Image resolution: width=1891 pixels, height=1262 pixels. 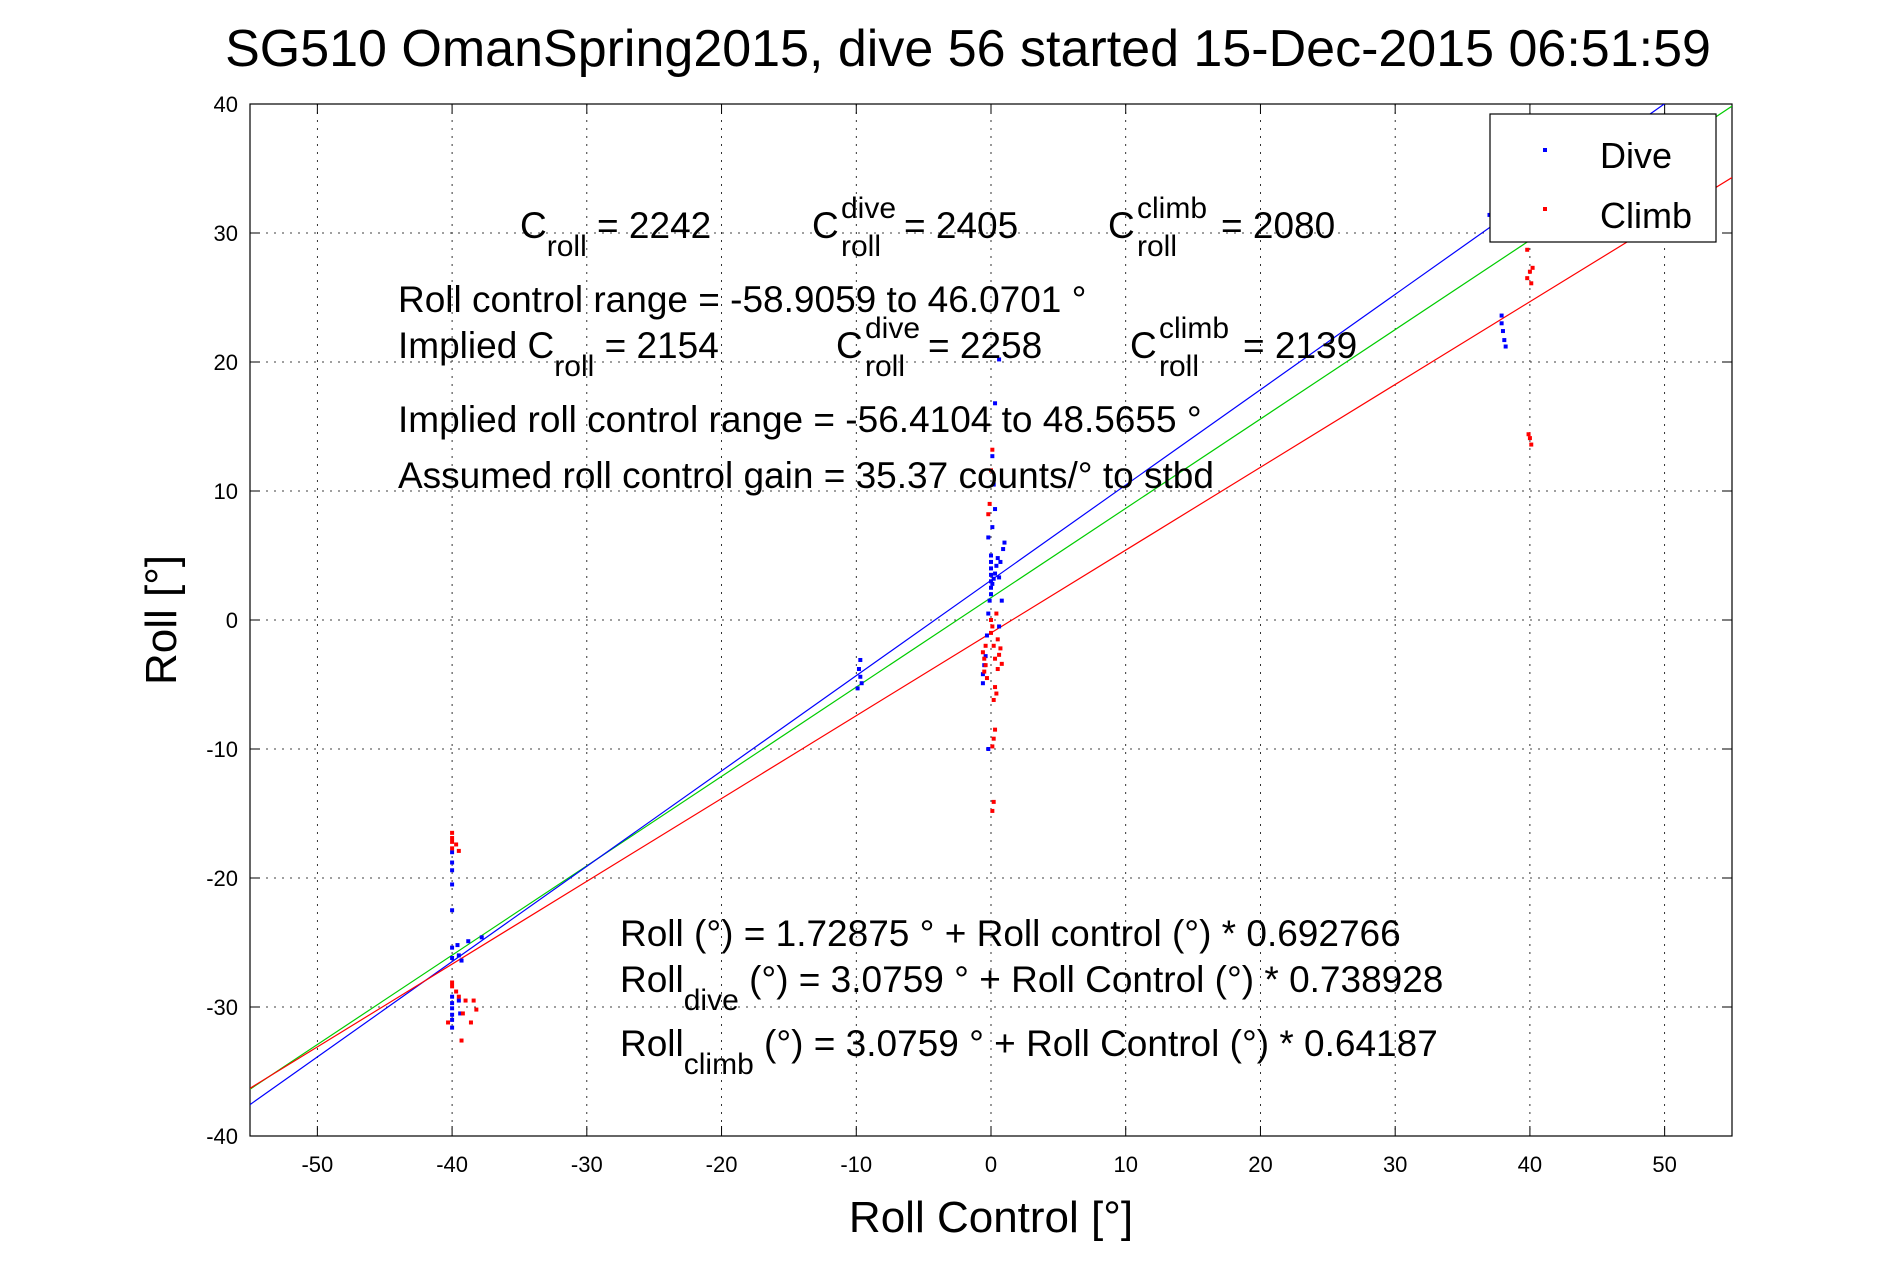 I want to click on implied-c-roll-climb-subscript: roll, so click(x=1179, y=366).